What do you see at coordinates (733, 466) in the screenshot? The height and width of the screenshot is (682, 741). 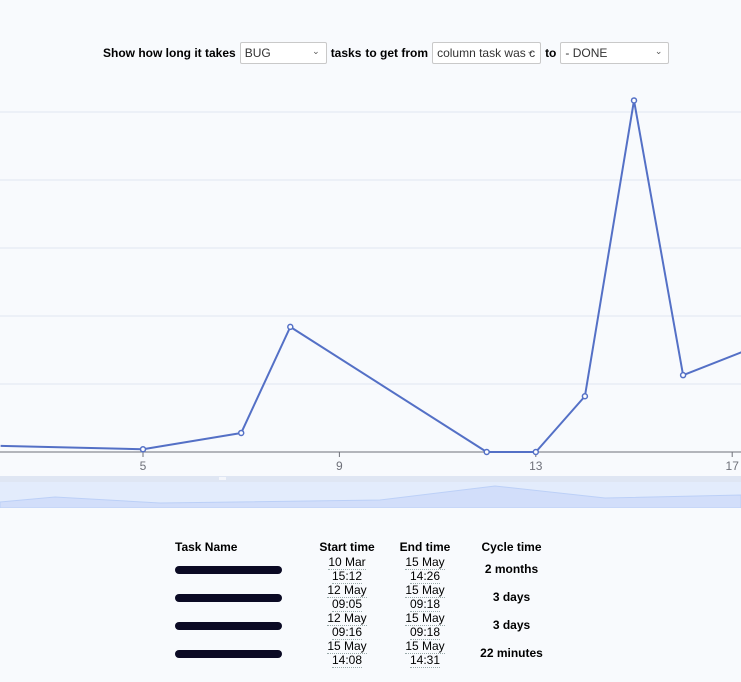 I see `x-tick-label: 17` at bounding box center [733, 466].